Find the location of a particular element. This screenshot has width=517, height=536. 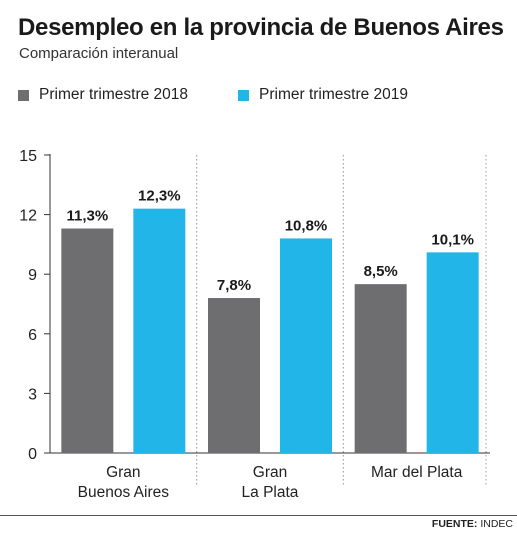

y-tick-label: 0 is located at coordinates (32, 454).